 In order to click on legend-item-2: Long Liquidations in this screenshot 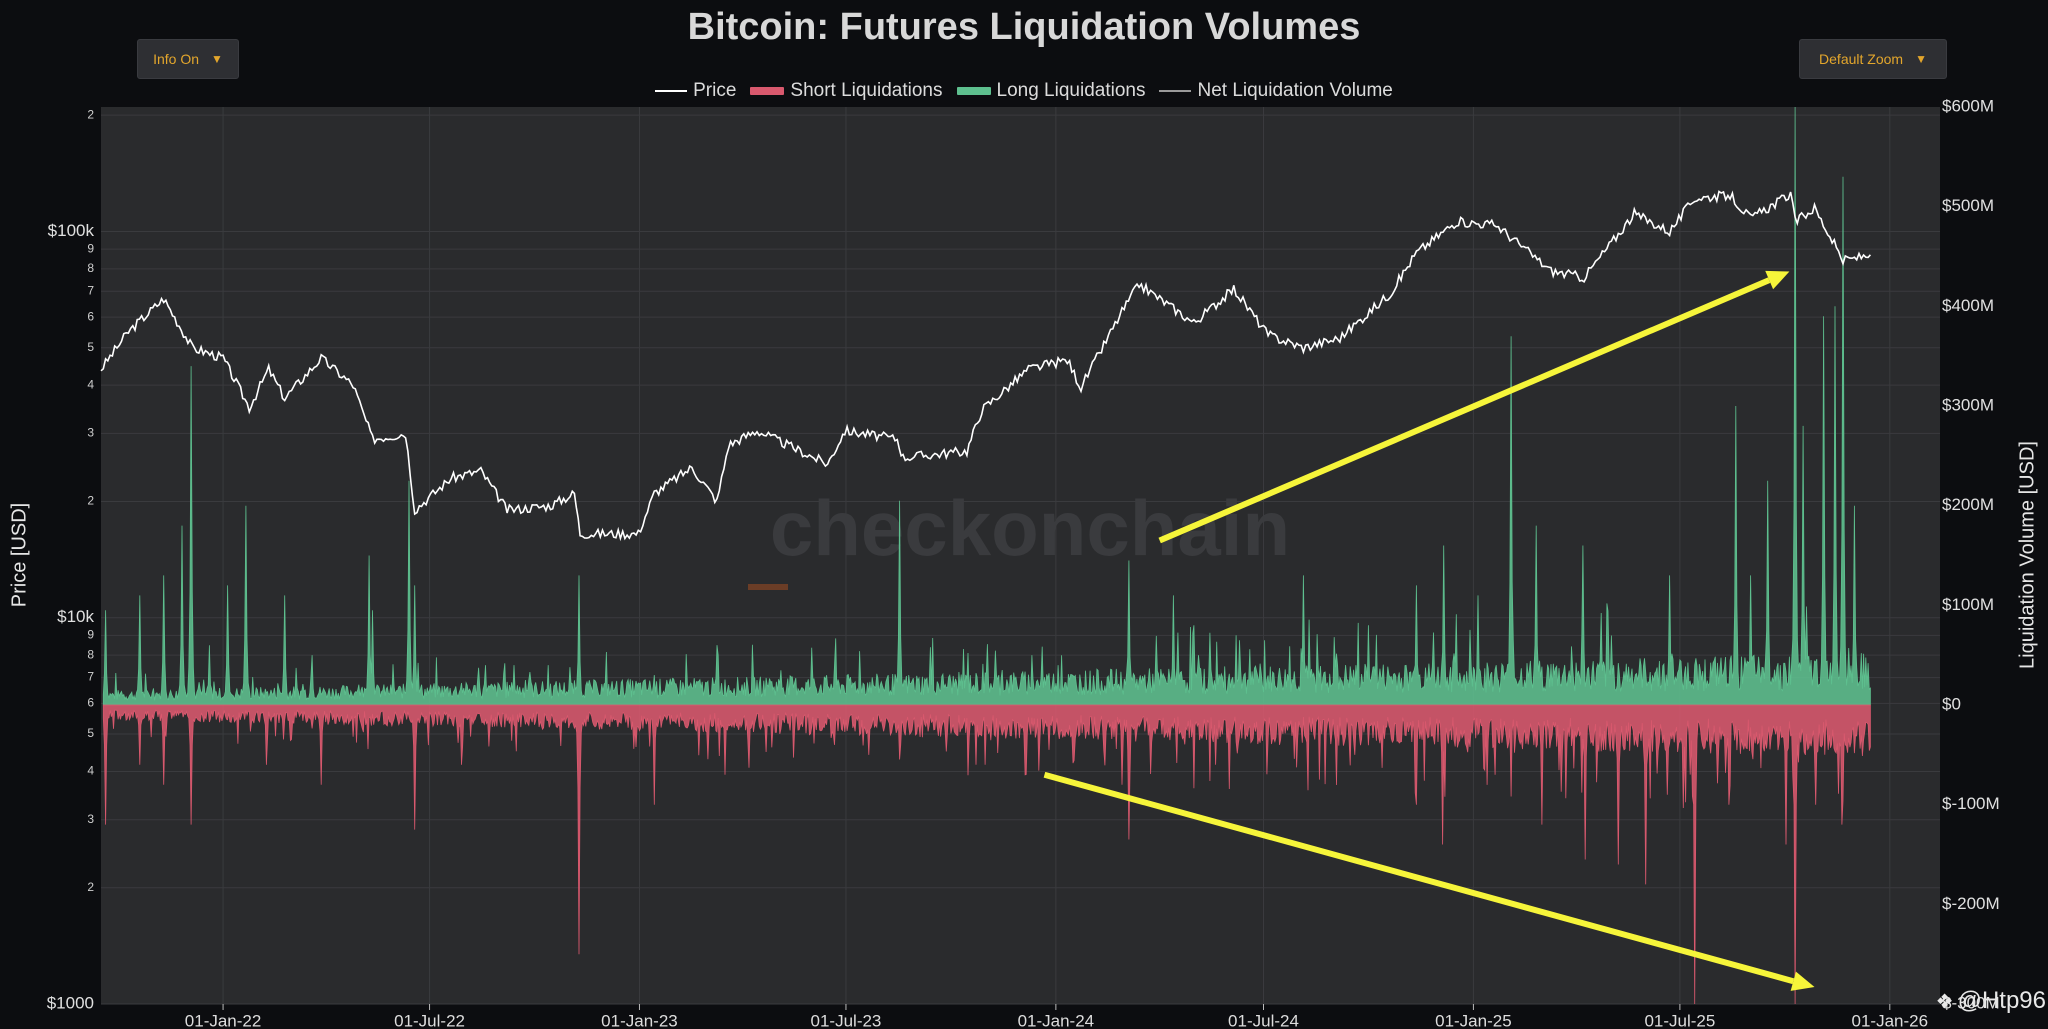, I will do `click(1051, 91)`.